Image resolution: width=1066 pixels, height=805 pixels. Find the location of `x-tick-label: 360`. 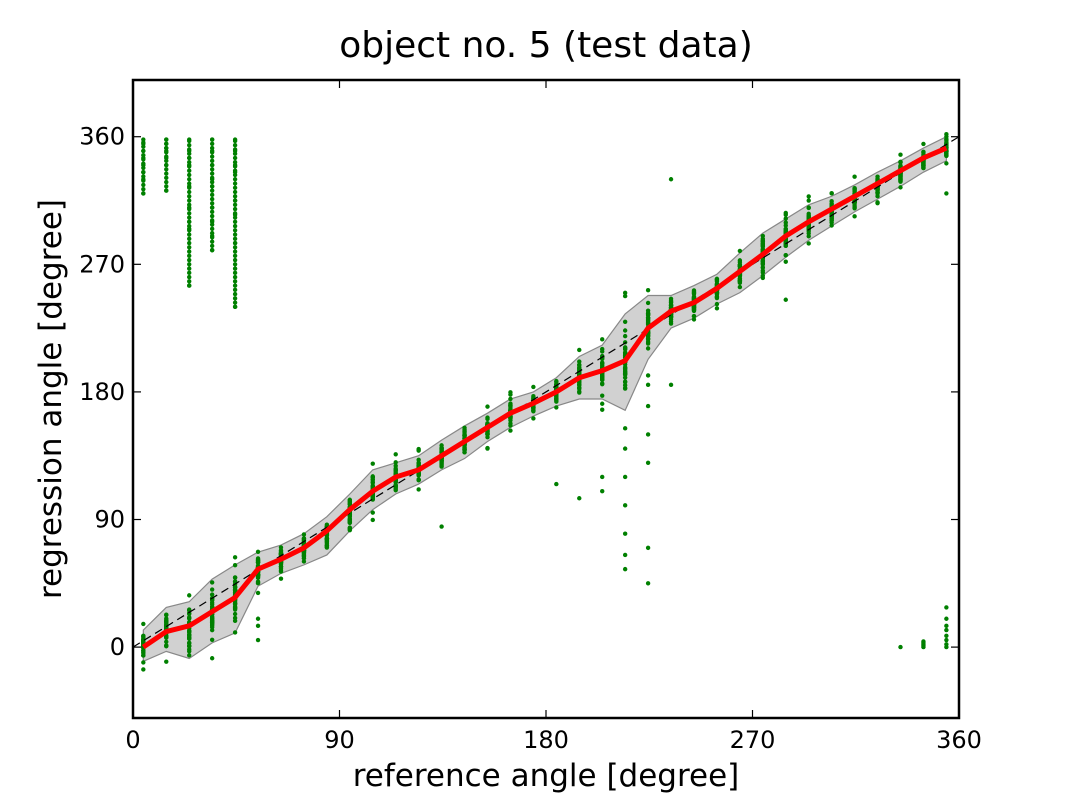

x-tick-label: 360 is located at coordinates (959, 740).